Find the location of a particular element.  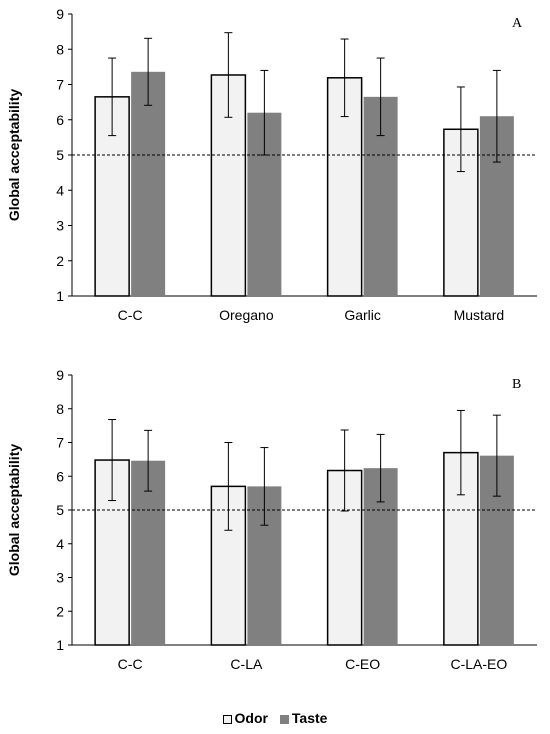

legend-swatch-taste is located at coordinates (284, 719).